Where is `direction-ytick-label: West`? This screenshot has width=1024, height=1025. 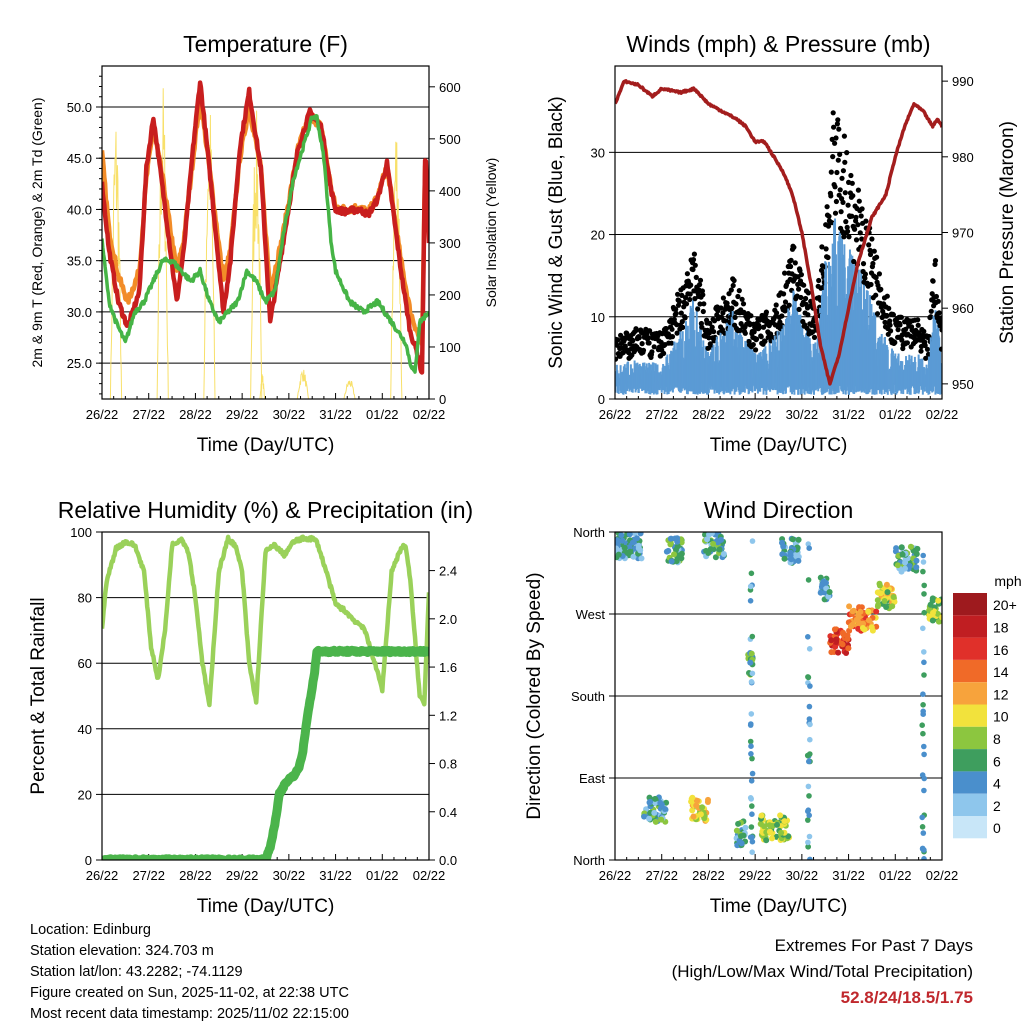 direction-ytick-label: West is located at coordinates (591, 614).